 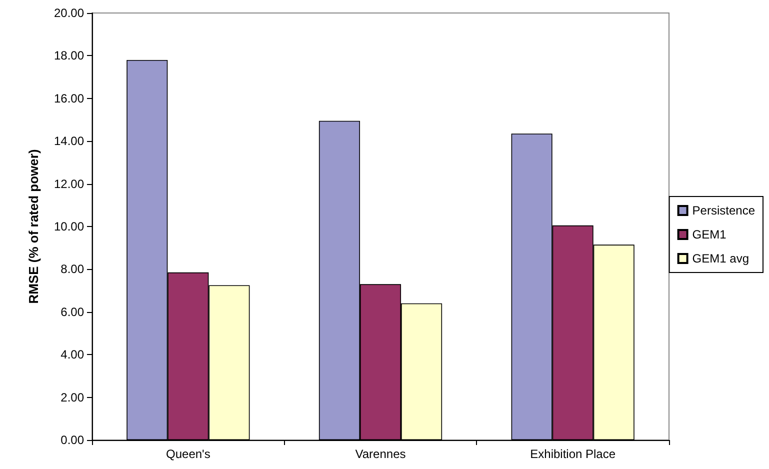 What do you see at coordinates (380, 454) in the screenshot?
I see `x-tick-label: Varennes` at bounding box center [380, 454].